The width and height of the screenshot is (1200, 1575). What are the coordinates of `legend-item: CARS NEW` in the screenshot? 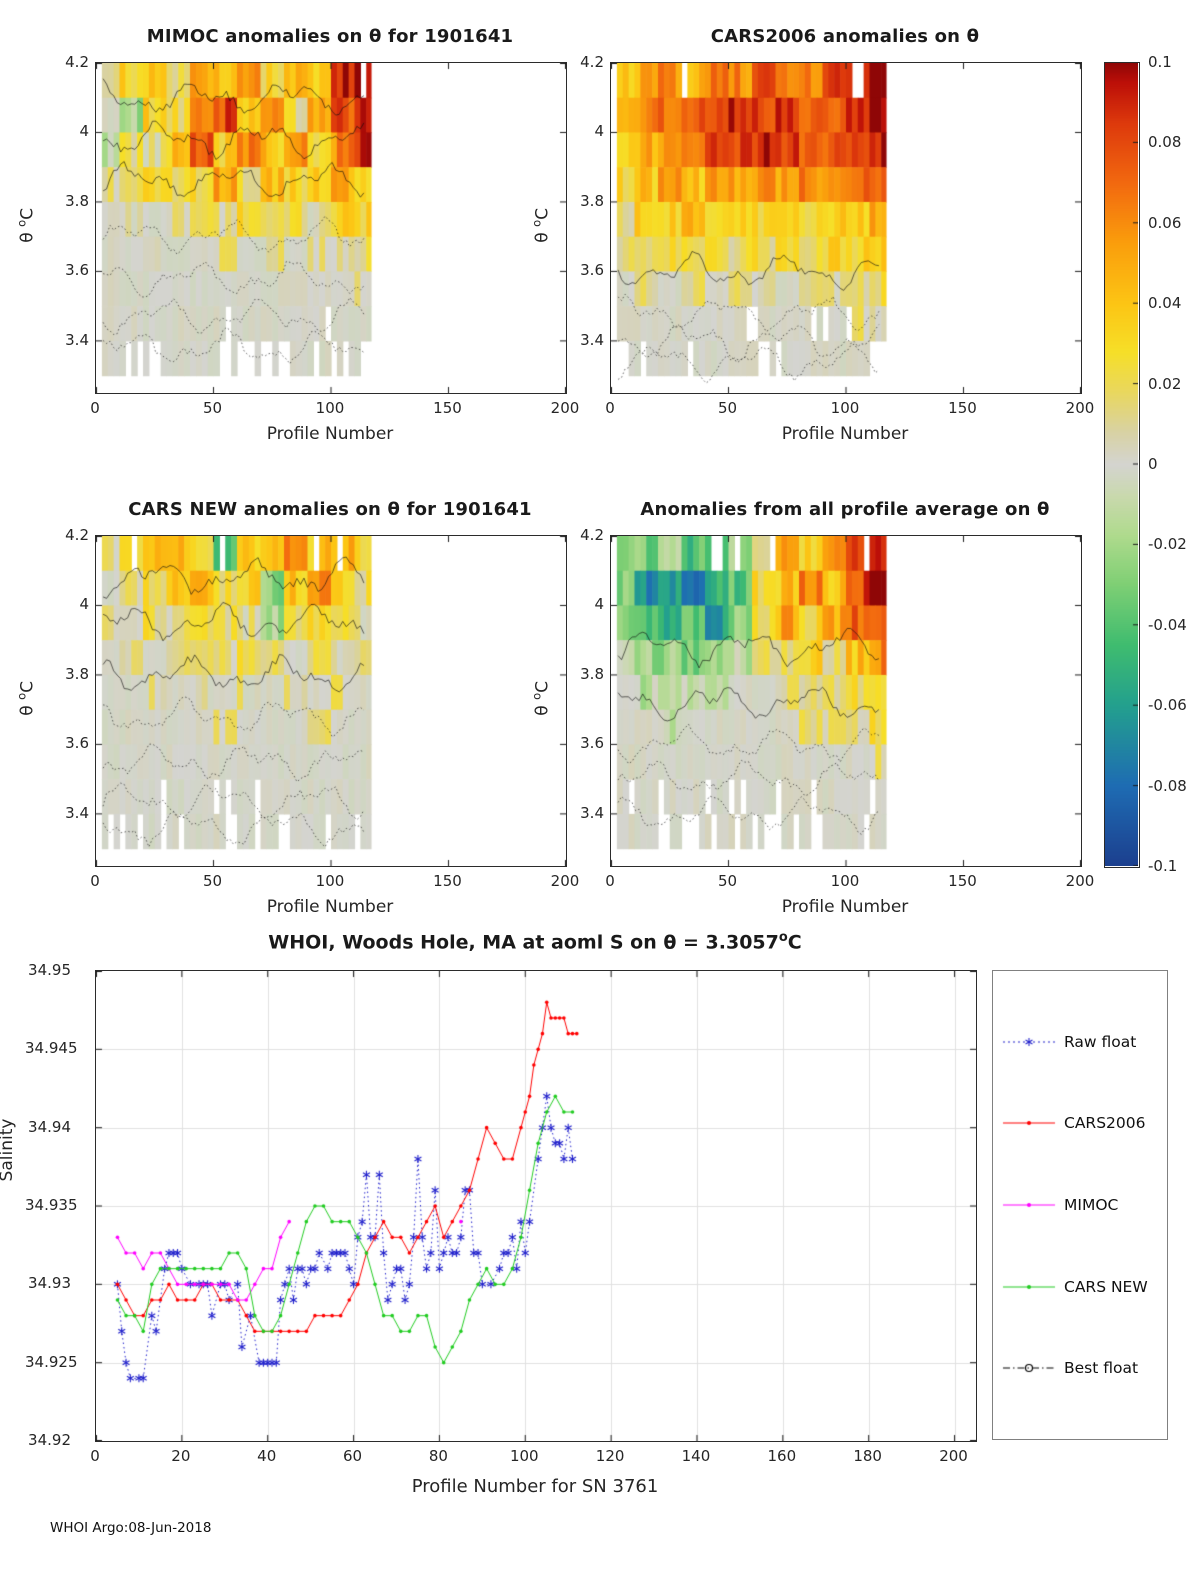 It's located at (1082, 1287).